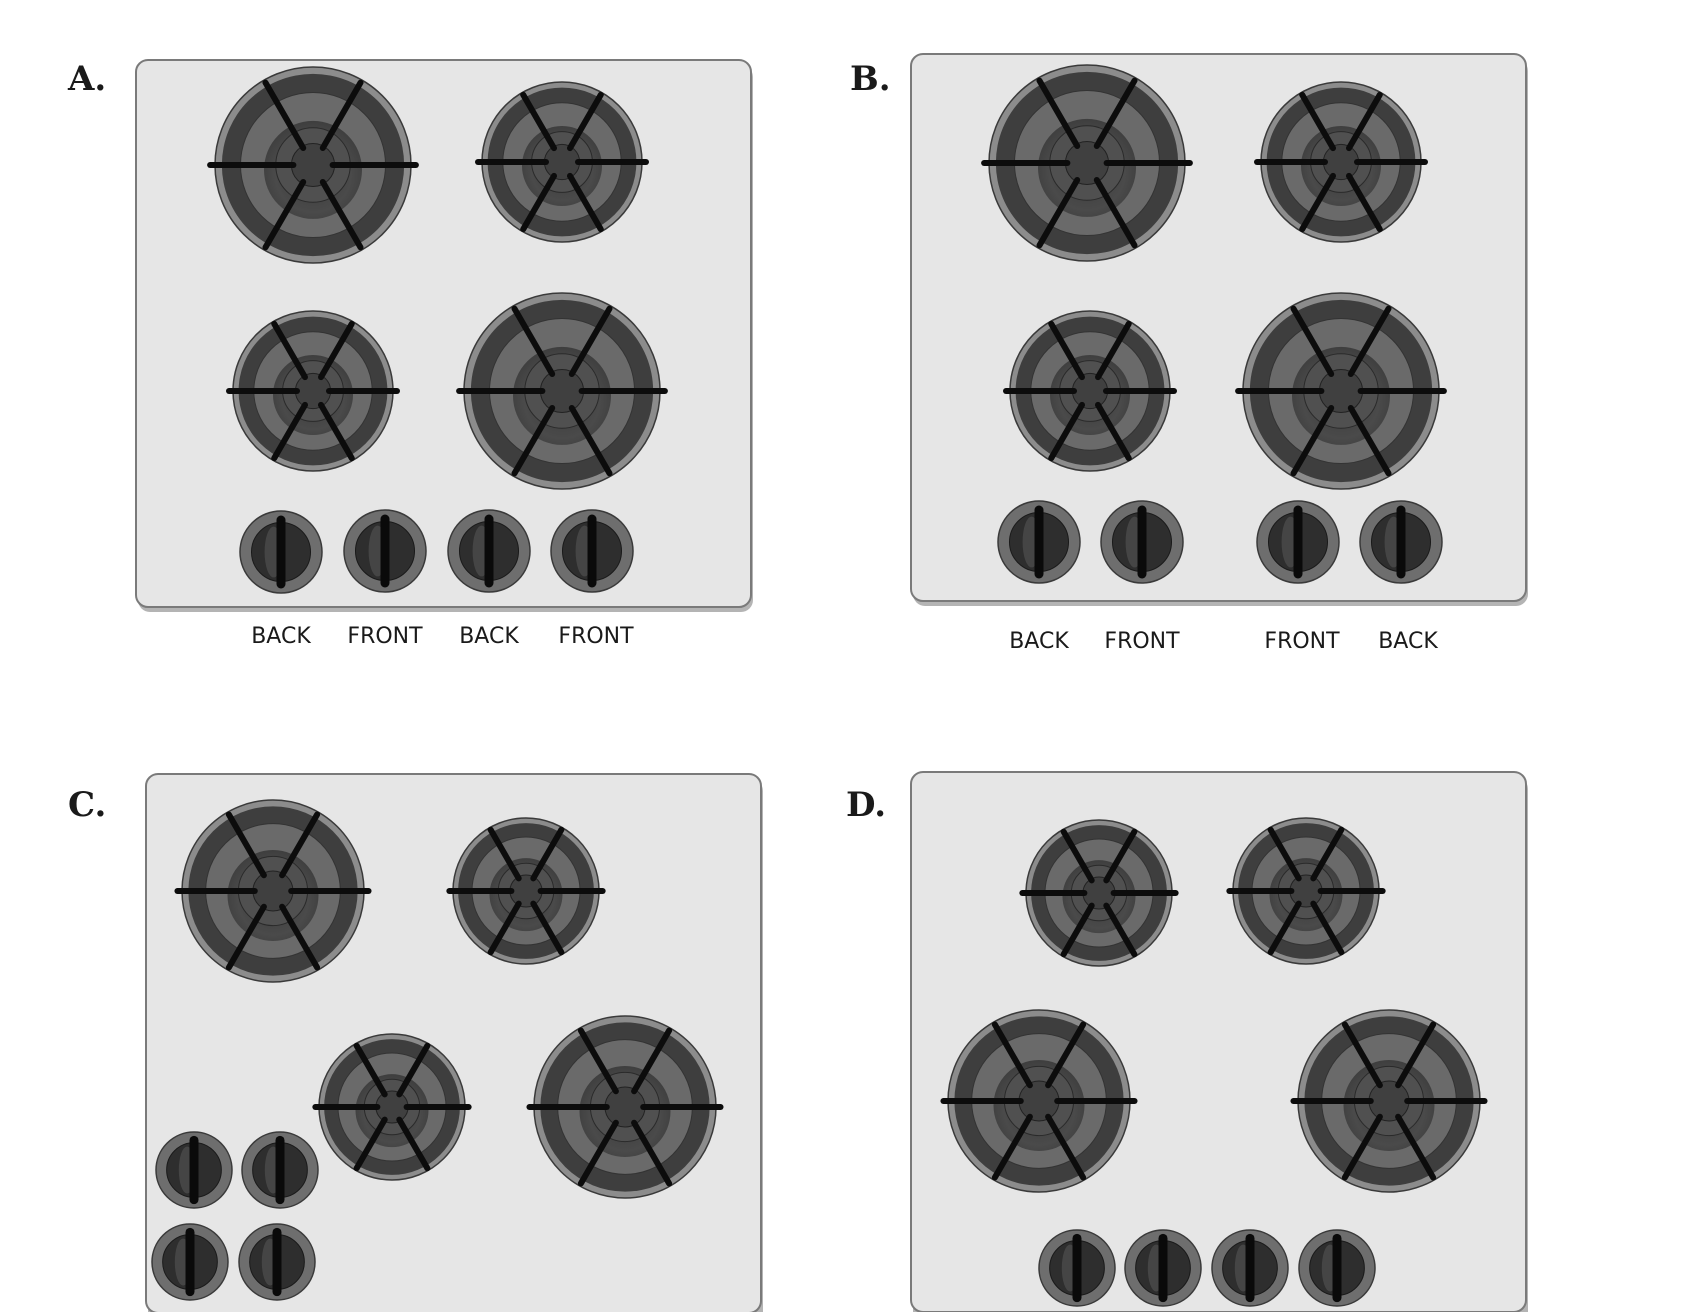 This screenshot has width=1692, height=1312. Describe the element at coordinates (866, 805) in the screenshot. I see `panel-letter-d: D.` at that location.